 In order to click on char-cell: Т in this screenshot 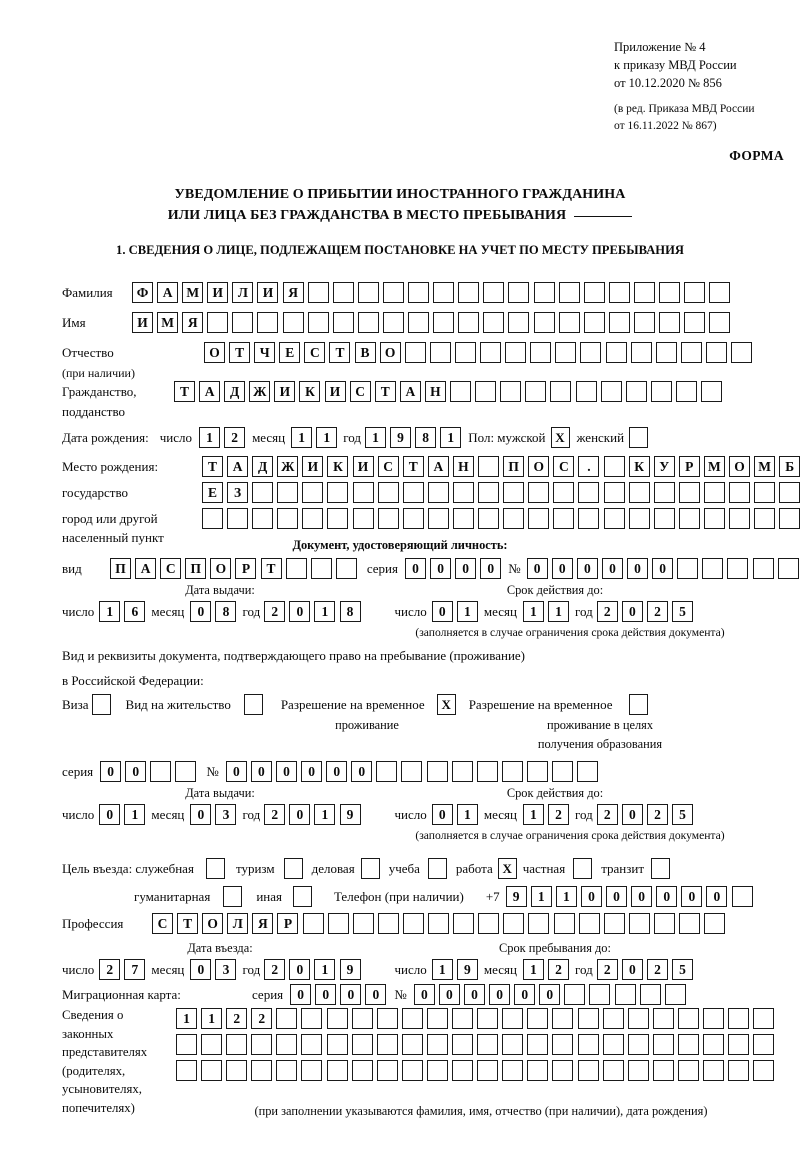, I will do `click(240, 352)`.